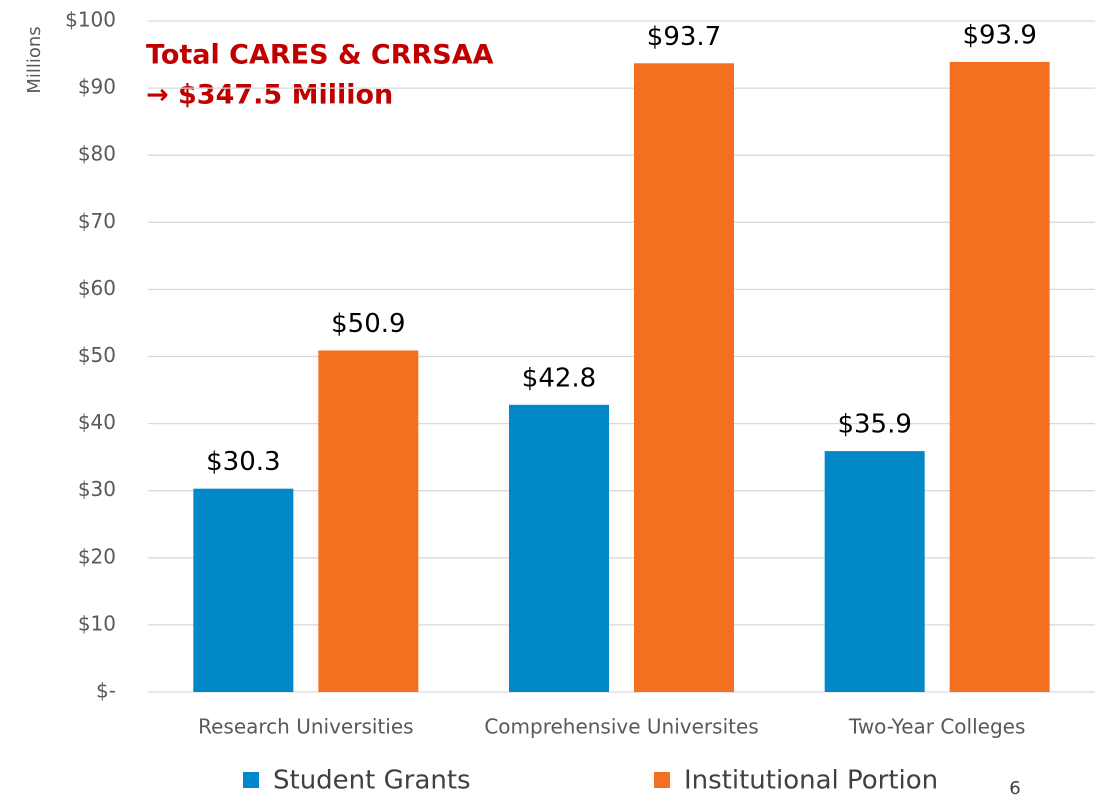 The height and width of the screenshot is (796, 1097). I want to click on x-tick-label: Research Universities, so click(305, 727).